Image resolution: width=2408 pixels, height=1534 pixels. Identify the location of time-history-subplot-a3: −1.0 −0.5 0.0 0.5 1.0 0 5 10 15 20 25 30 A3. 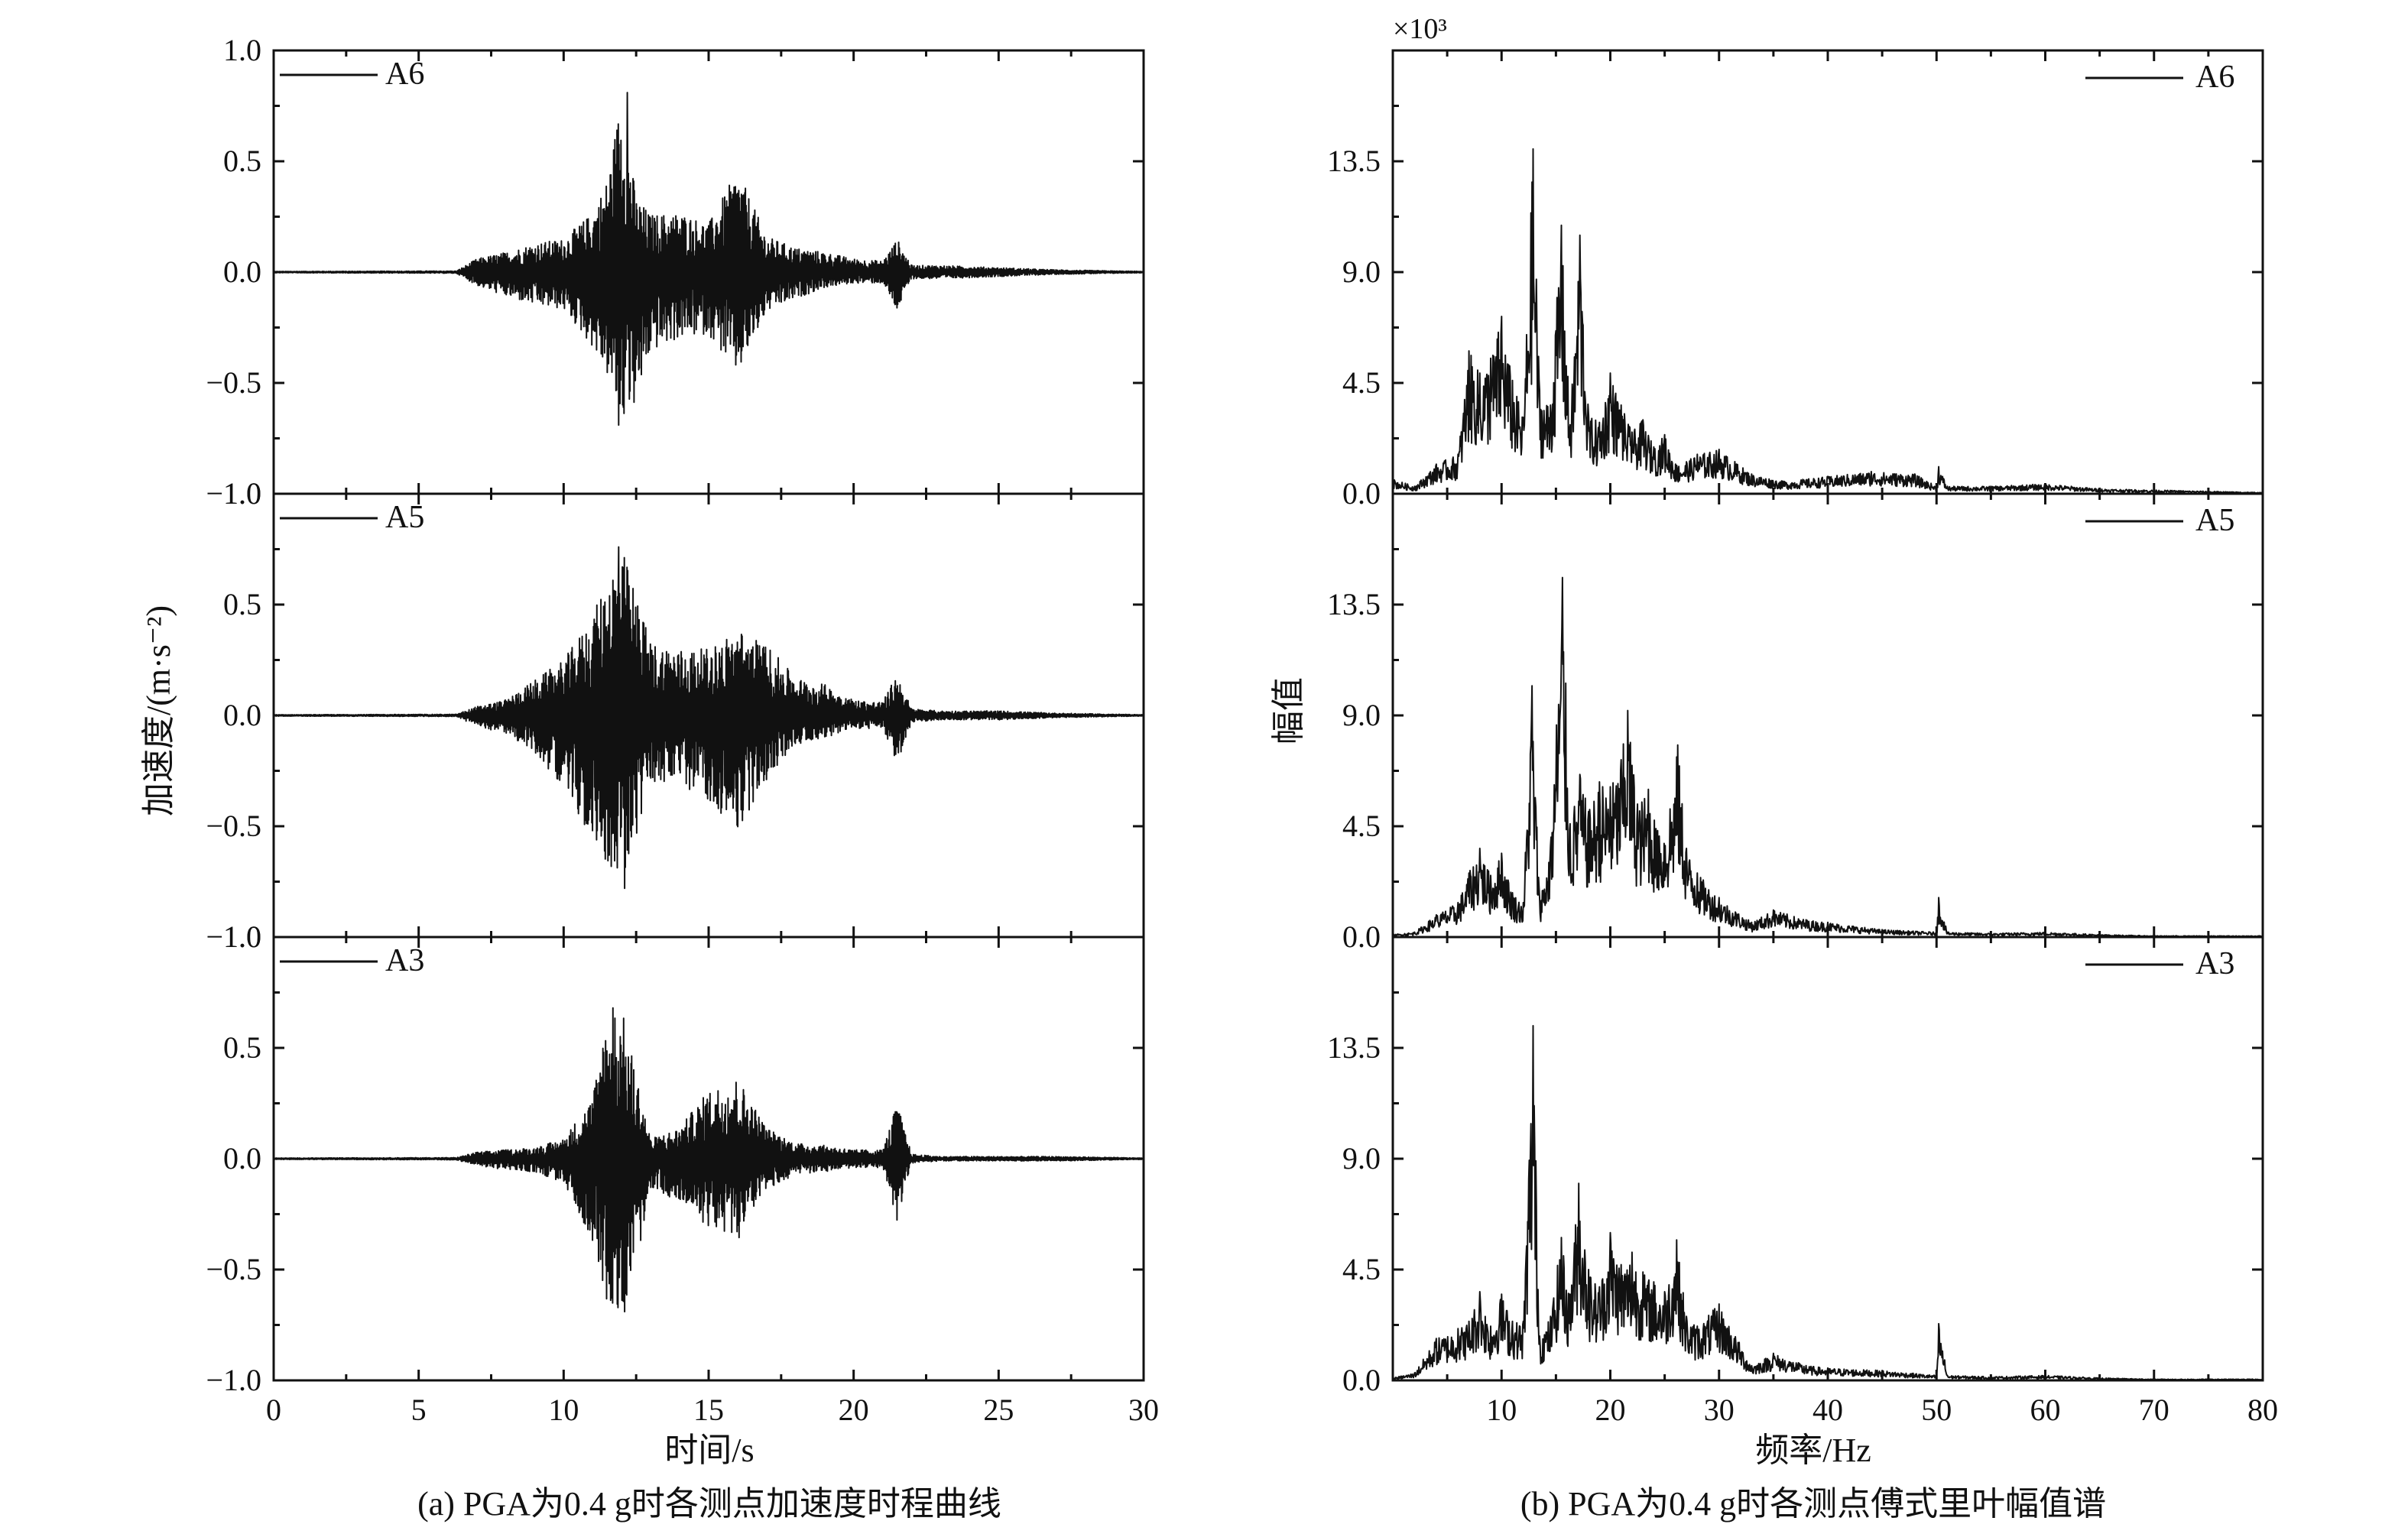
(682, 1173).